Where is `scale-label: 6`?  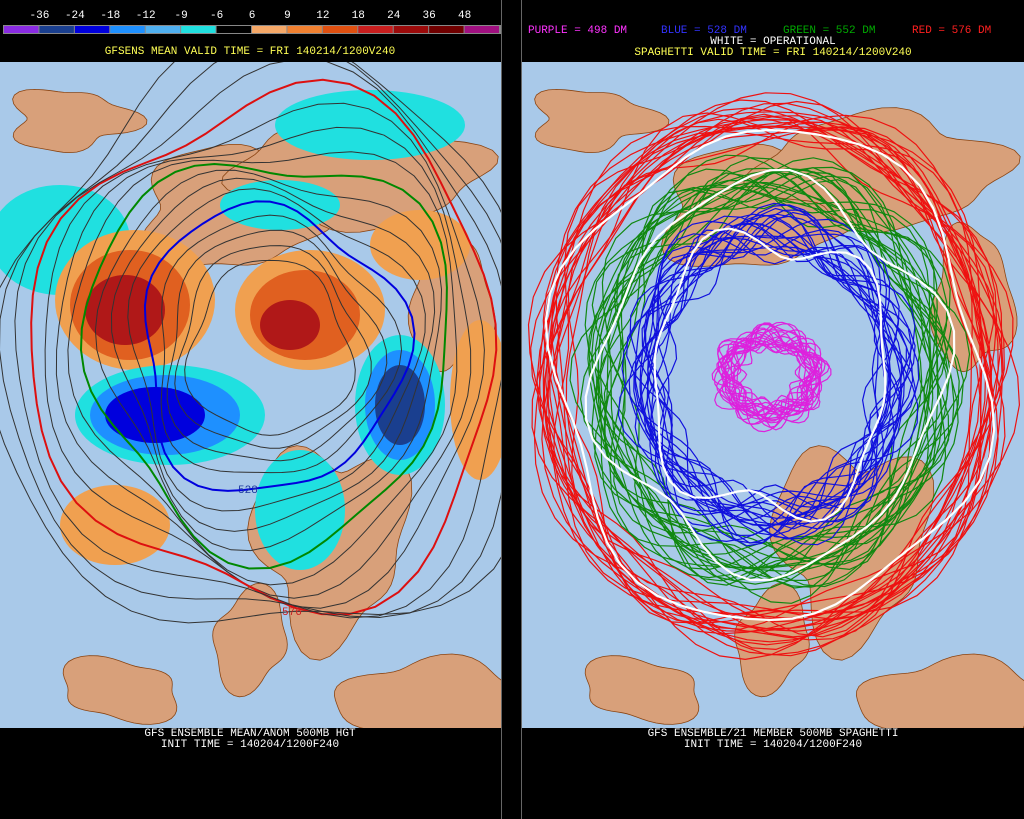 scale-label: 6 is located at coordinates (252, 16).